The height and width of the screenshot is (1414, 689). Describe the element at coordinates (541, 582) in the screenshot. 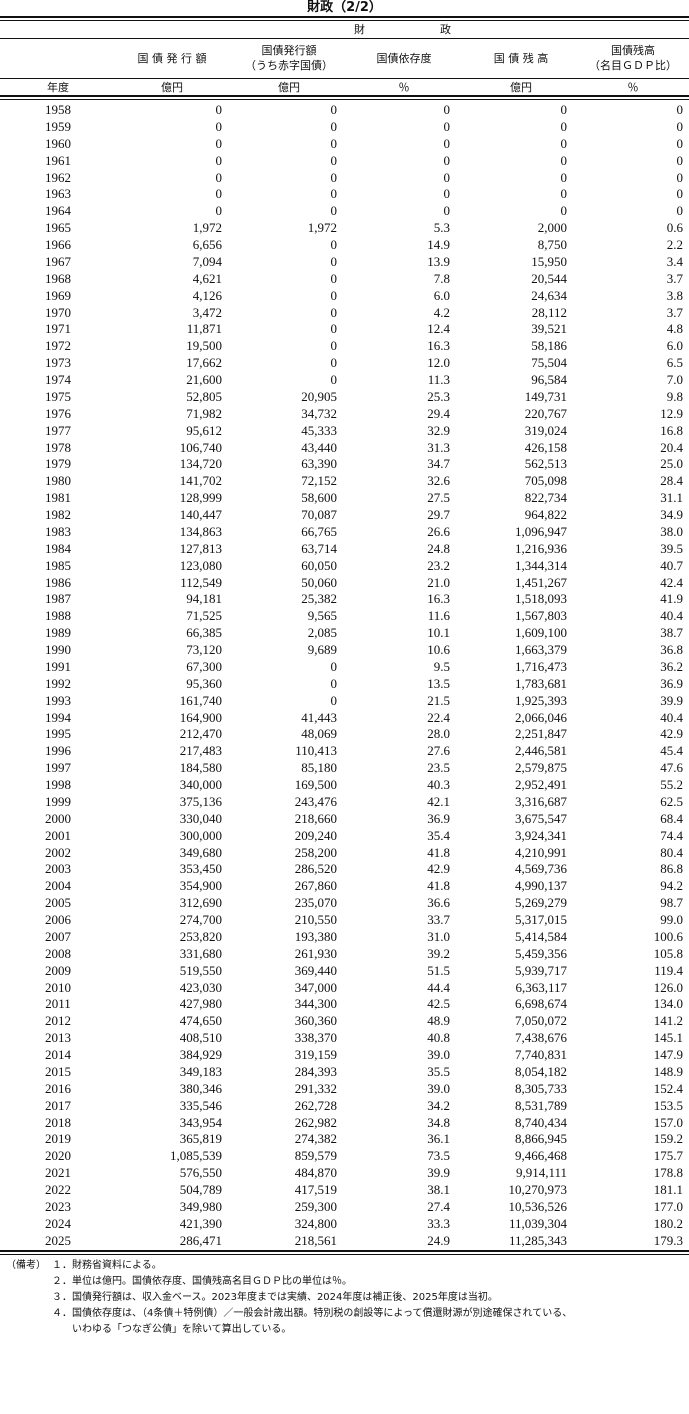

I see `cell-outstanding: 1,451,267` at that location.